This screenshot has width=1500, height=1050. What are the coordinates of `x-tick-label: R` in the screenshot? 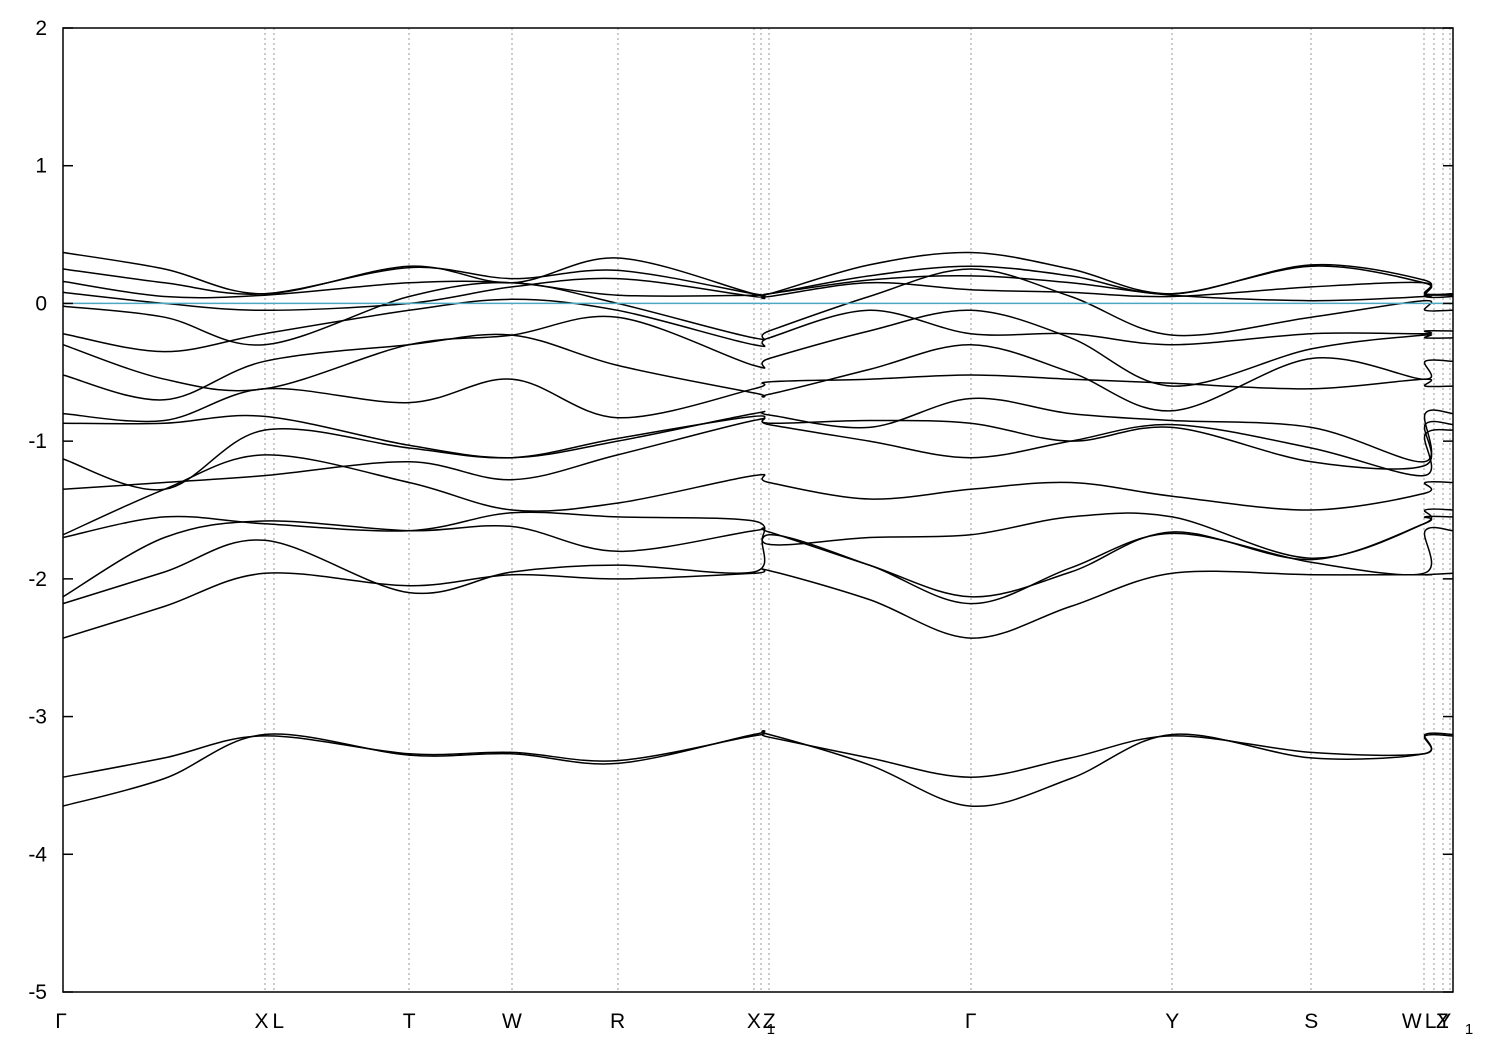 It's located at (617, 1021).